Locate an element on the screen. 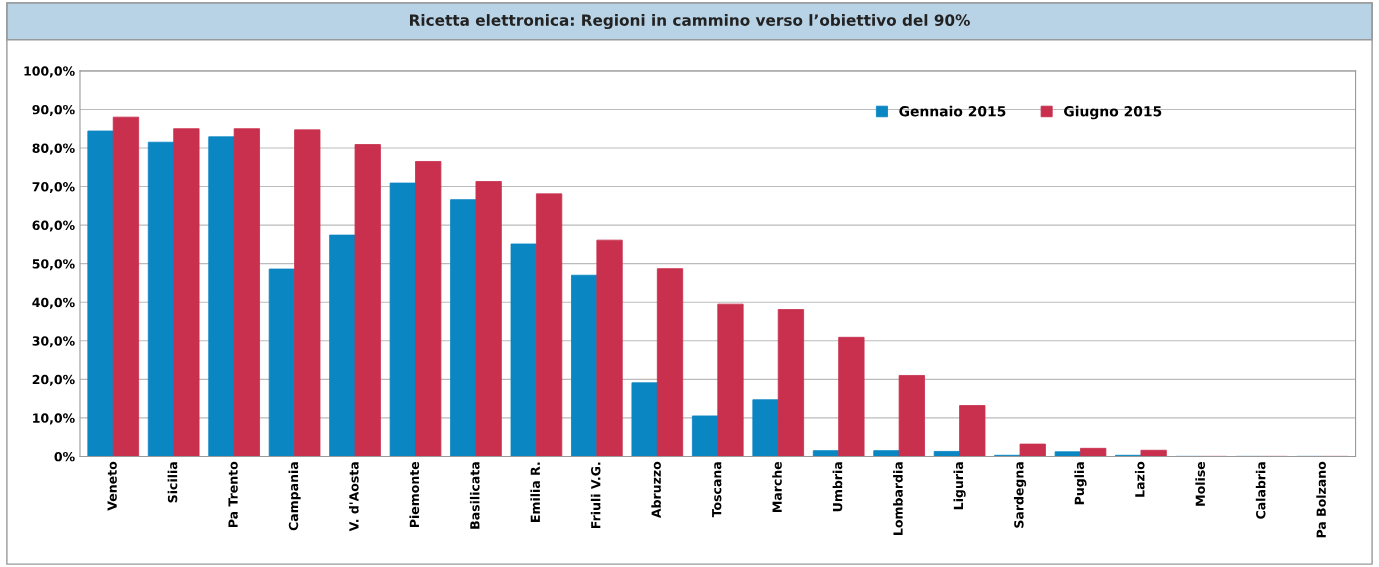  x-tick-label: Emilia R. is located at coordinates (535, 492).